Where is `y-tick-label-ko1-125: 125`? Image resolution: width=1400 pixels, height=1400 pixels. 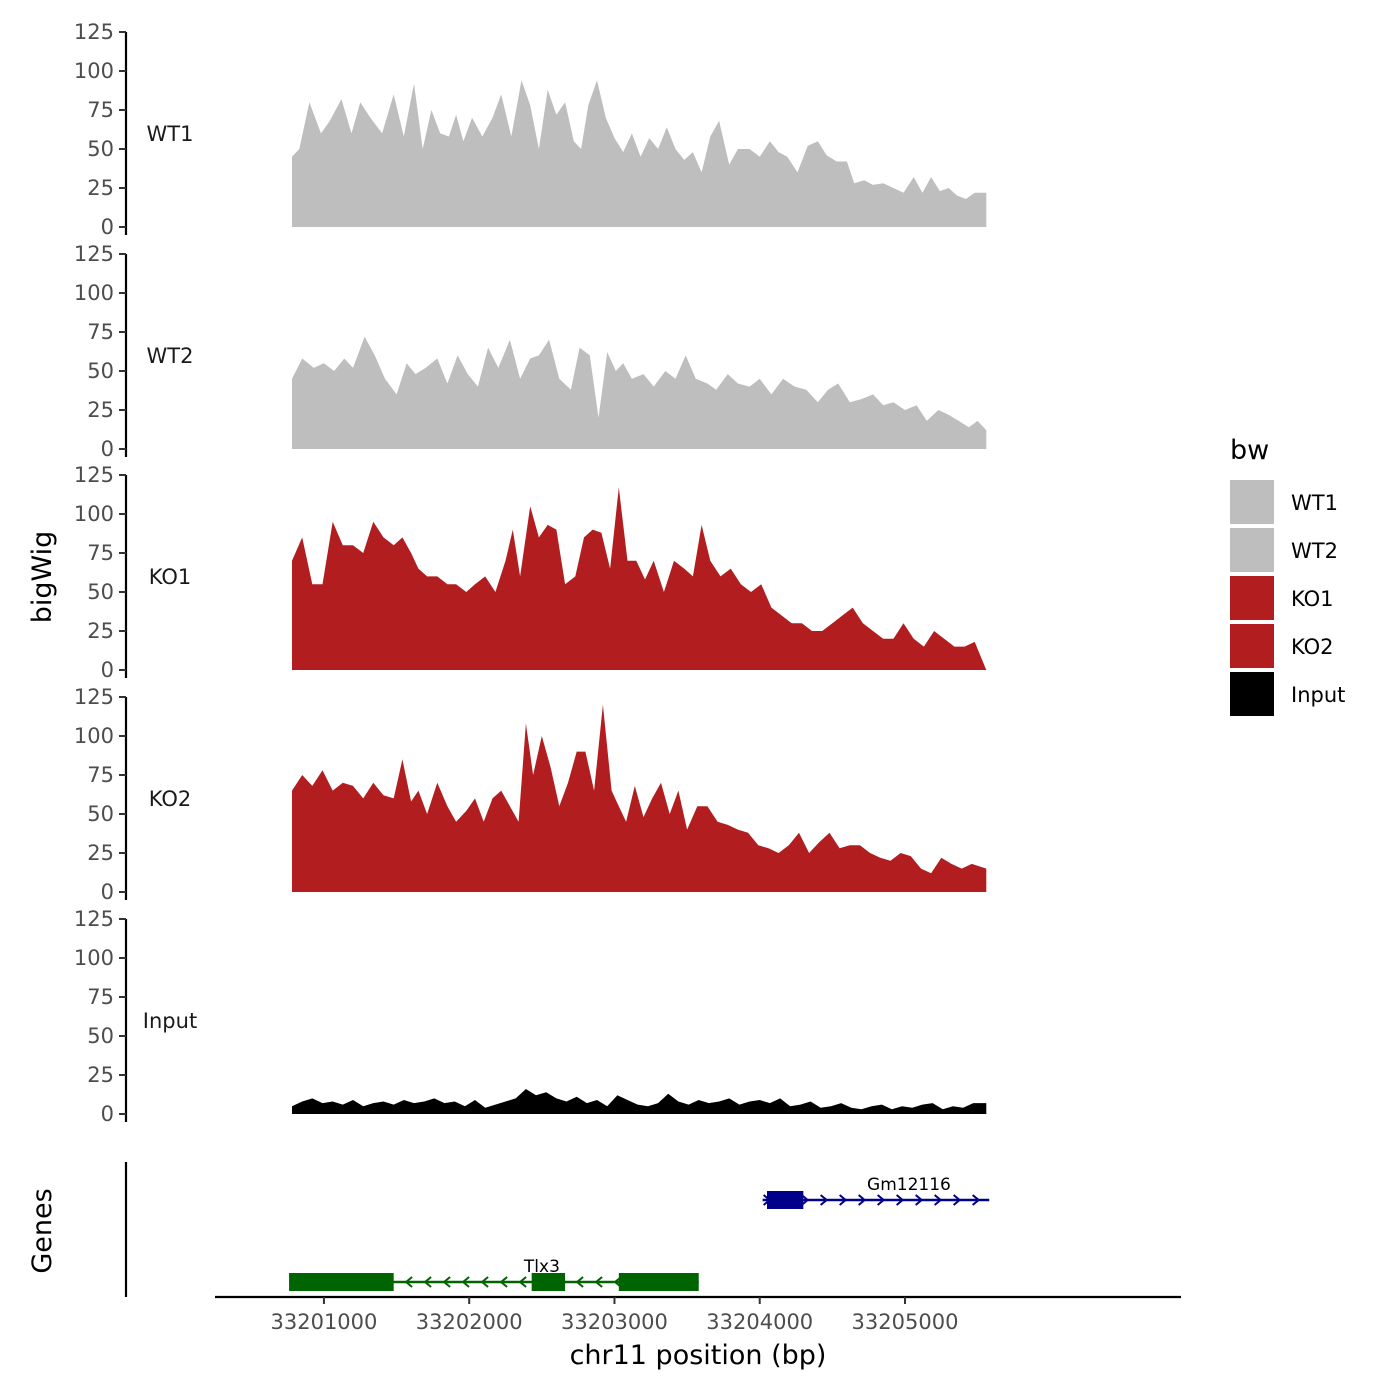
y-tick-label-ko1-125: 125 is located at coordinates (94, 475).